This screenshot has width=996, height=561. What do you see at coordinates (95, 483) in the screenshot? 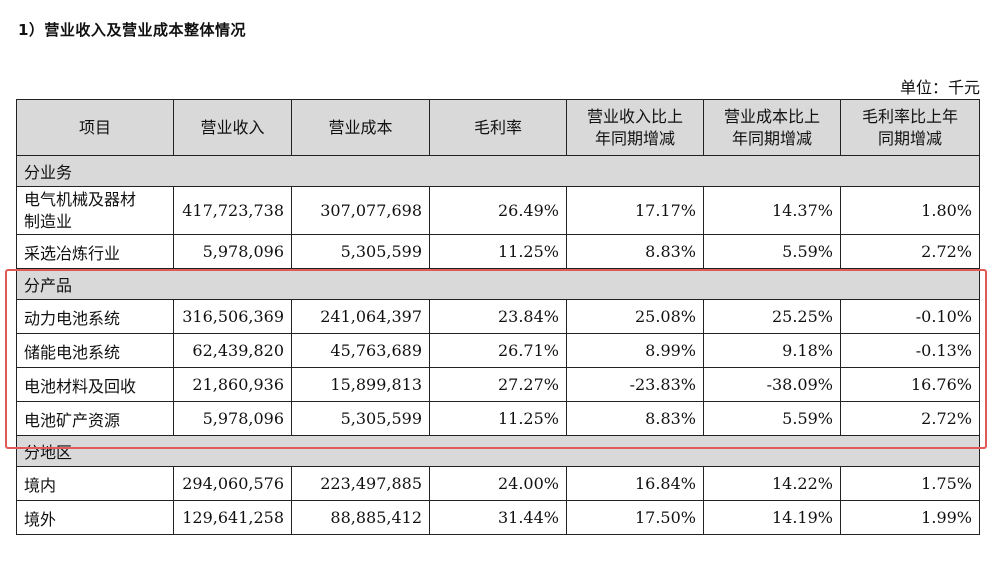
I see `row-name: 境内` at bounding box center [95, 483].